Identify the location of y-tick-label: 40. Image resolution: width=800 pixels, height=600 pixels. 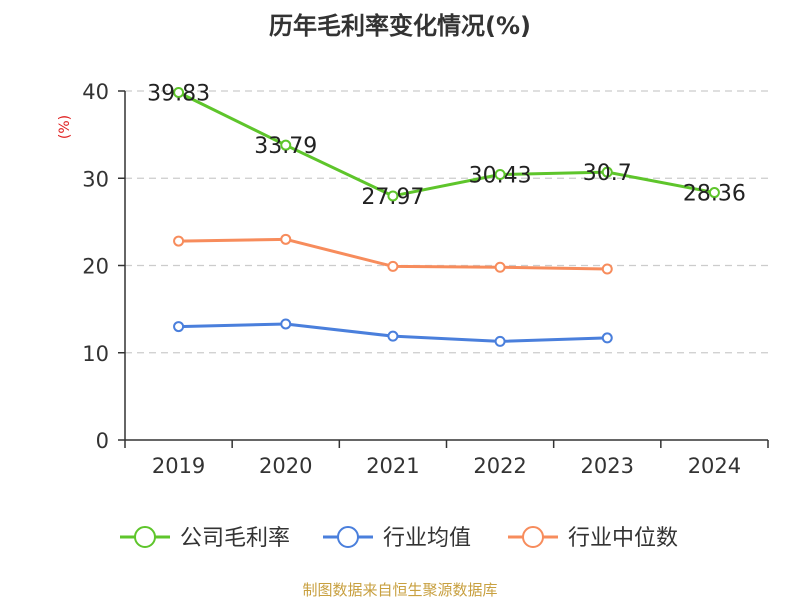
(95, 92).